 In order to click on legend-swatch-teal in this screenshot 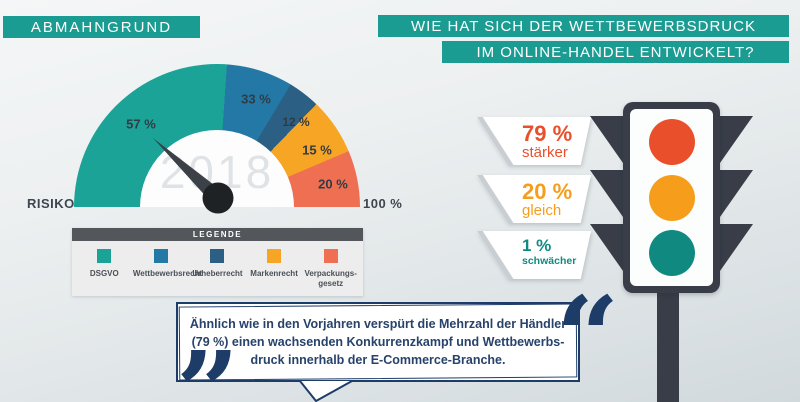, I will do `click(104, 256)`.